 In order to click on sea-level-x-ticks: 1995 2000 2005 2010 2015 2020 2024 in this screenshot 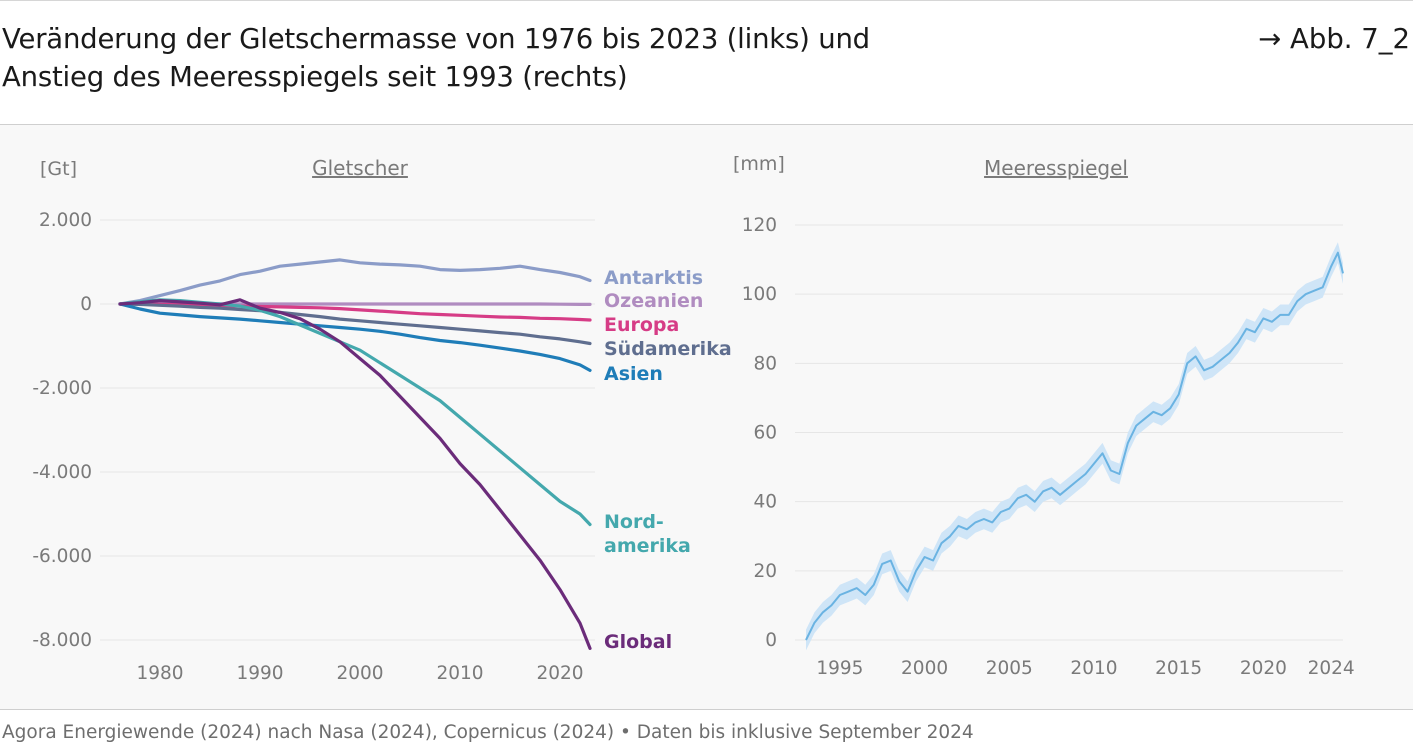, I will do `click(1085, 668)`.